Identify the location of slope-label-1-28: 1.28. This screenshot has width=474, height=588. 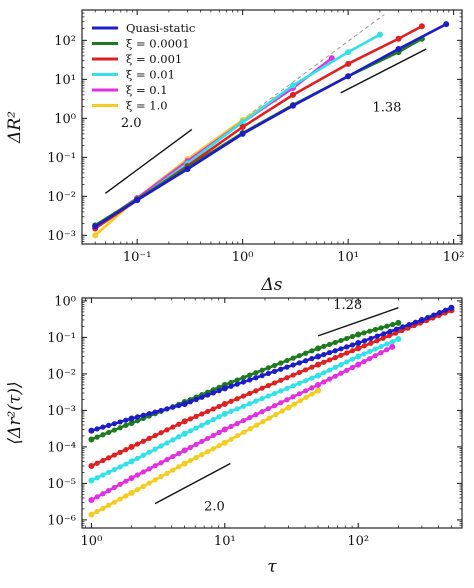
(347, 305).